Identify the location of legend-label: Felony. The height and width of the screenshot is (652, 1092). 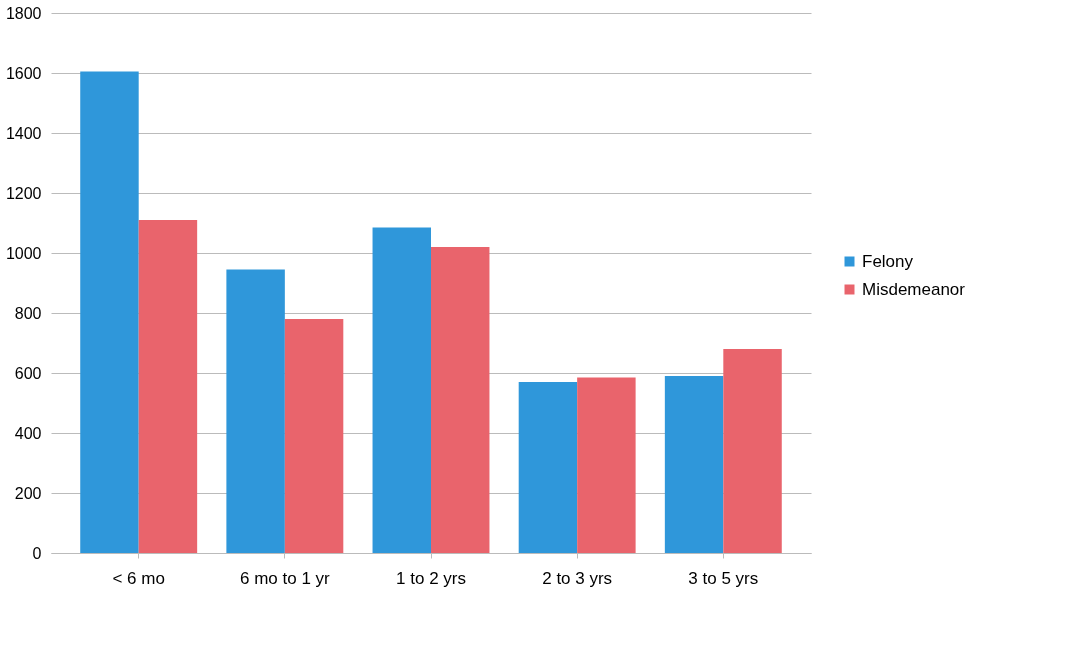
(888, 261).